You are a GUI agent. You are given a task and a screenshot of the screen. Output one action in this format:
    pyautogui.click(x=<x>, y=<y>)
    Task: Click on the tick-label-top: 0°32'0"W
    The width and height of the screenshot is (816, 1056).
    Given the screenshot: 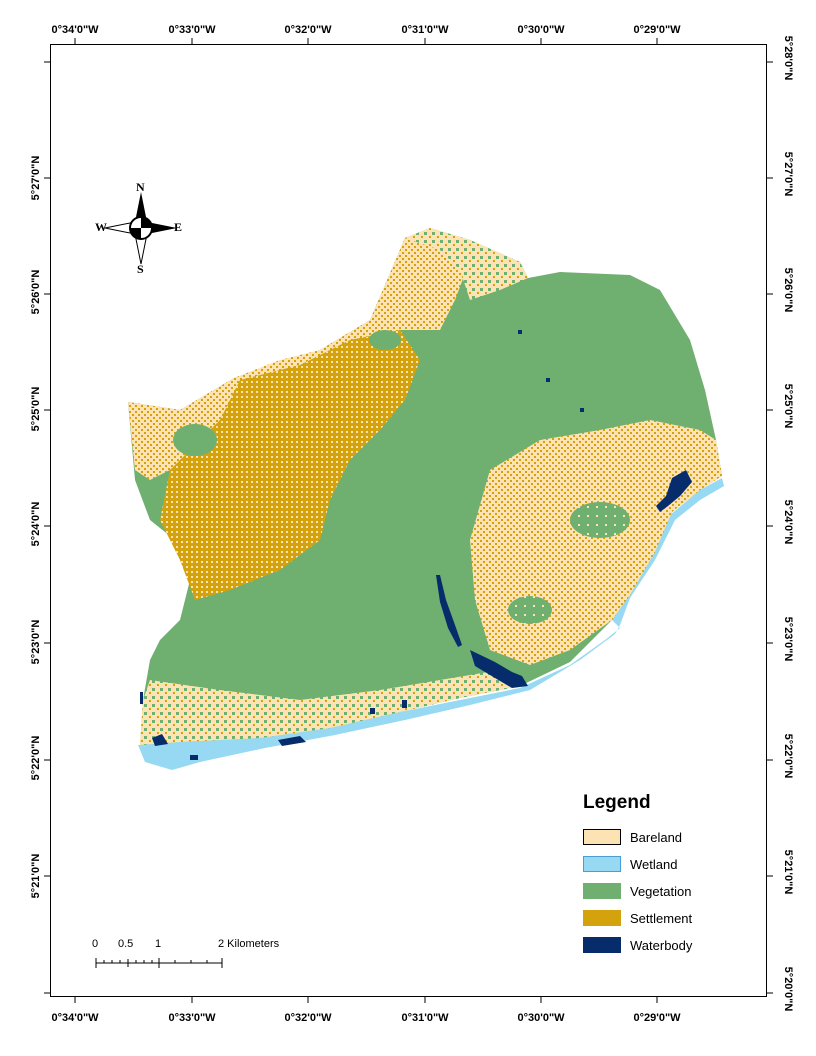 What is the action you would take?
    pyautogui.click(x=308, y=30)
    